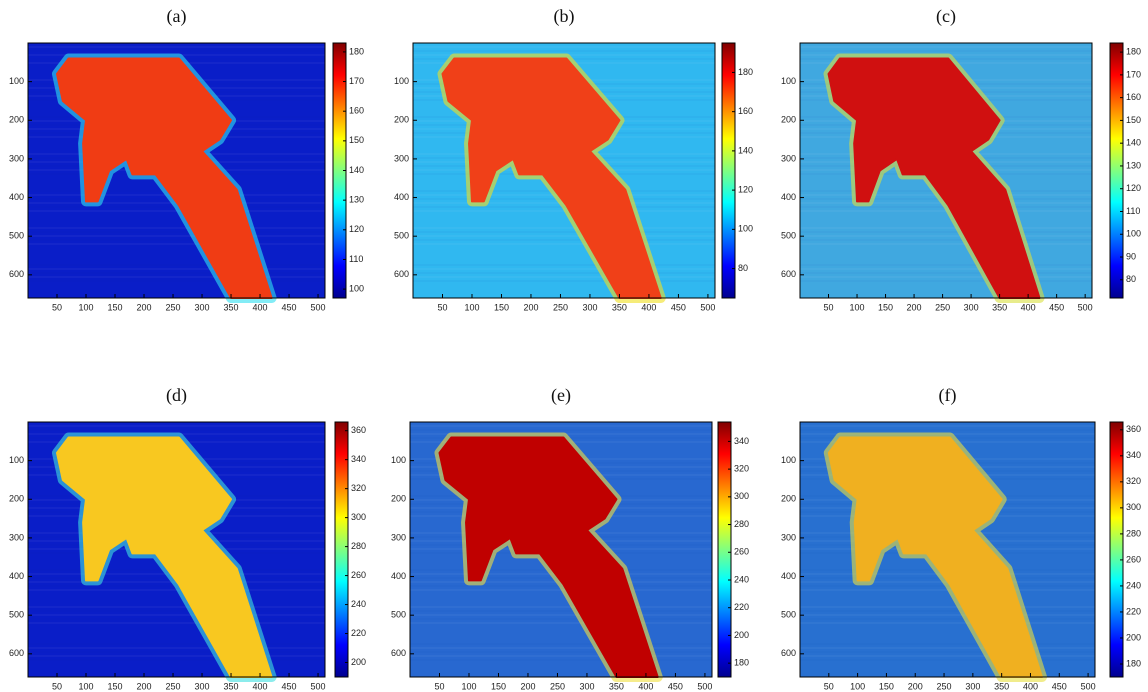  Describe the element at coordinates (177, 16) in the screenshot. I see `panel-title: (a)` at that location.